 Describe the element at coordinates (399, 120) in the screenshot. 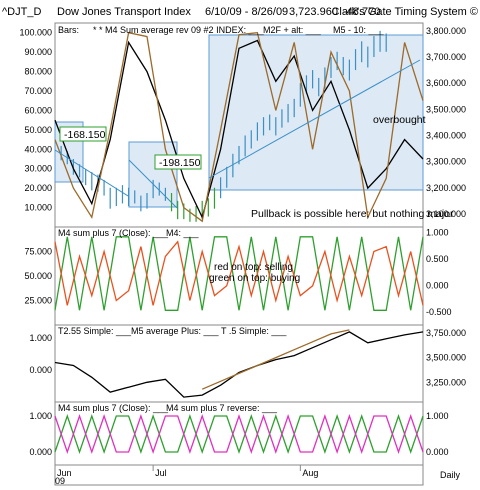

I see `overbought-label: overbought` at that location.